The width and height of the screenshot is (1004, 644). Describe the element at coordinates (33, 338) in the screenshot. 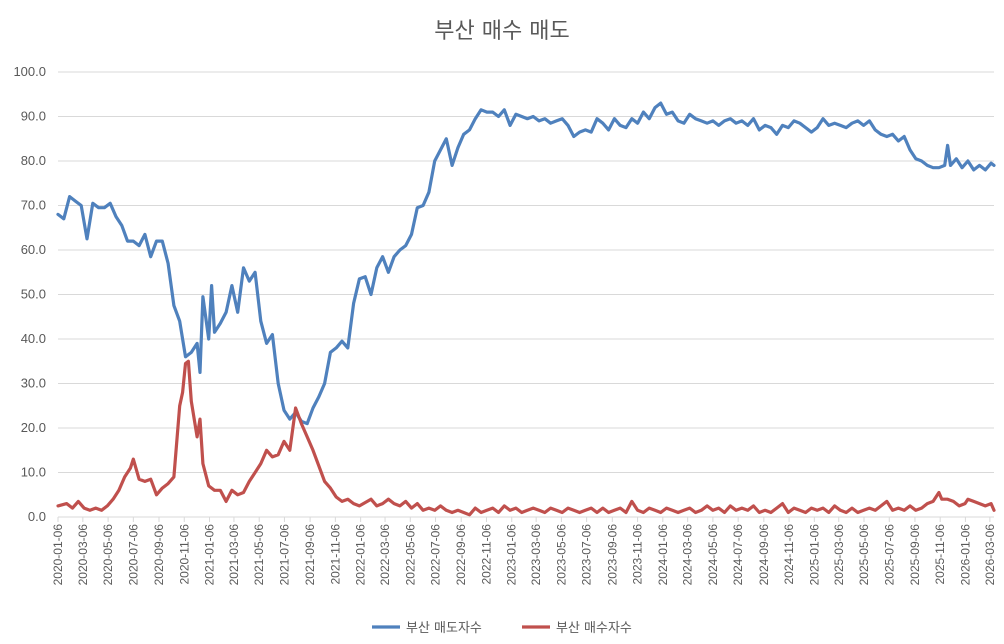

I see `y-tick-label: 40.0` at that location.